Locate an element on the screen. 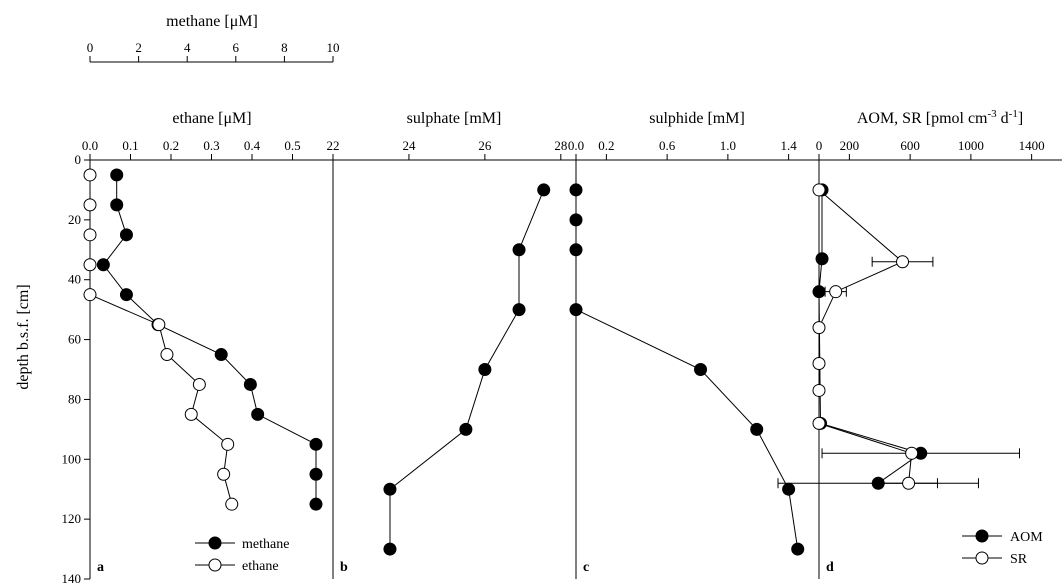 The height and width of the screenshot is (583, 1062). y-tick-label: 40 is located at coordinates (74, 279).